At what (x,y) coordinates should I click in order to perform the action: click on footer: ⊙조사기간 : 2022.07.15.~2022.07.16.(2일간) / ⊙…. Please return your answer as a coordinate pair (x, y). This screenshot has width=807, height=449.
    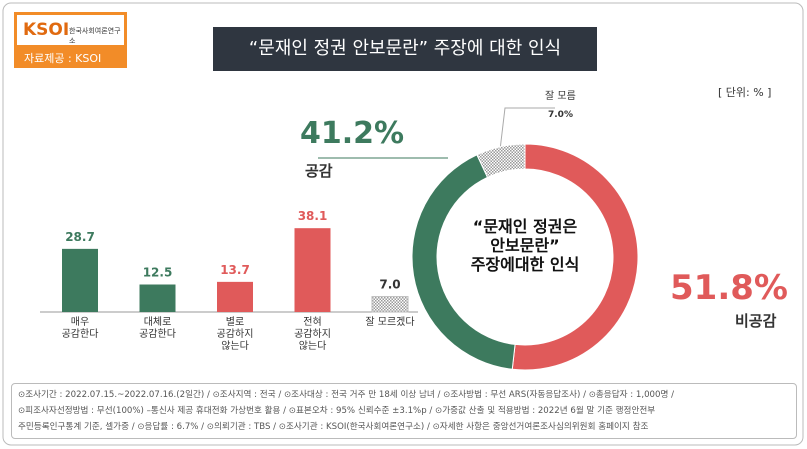
    Looking at the image, I should click on (346, 411).